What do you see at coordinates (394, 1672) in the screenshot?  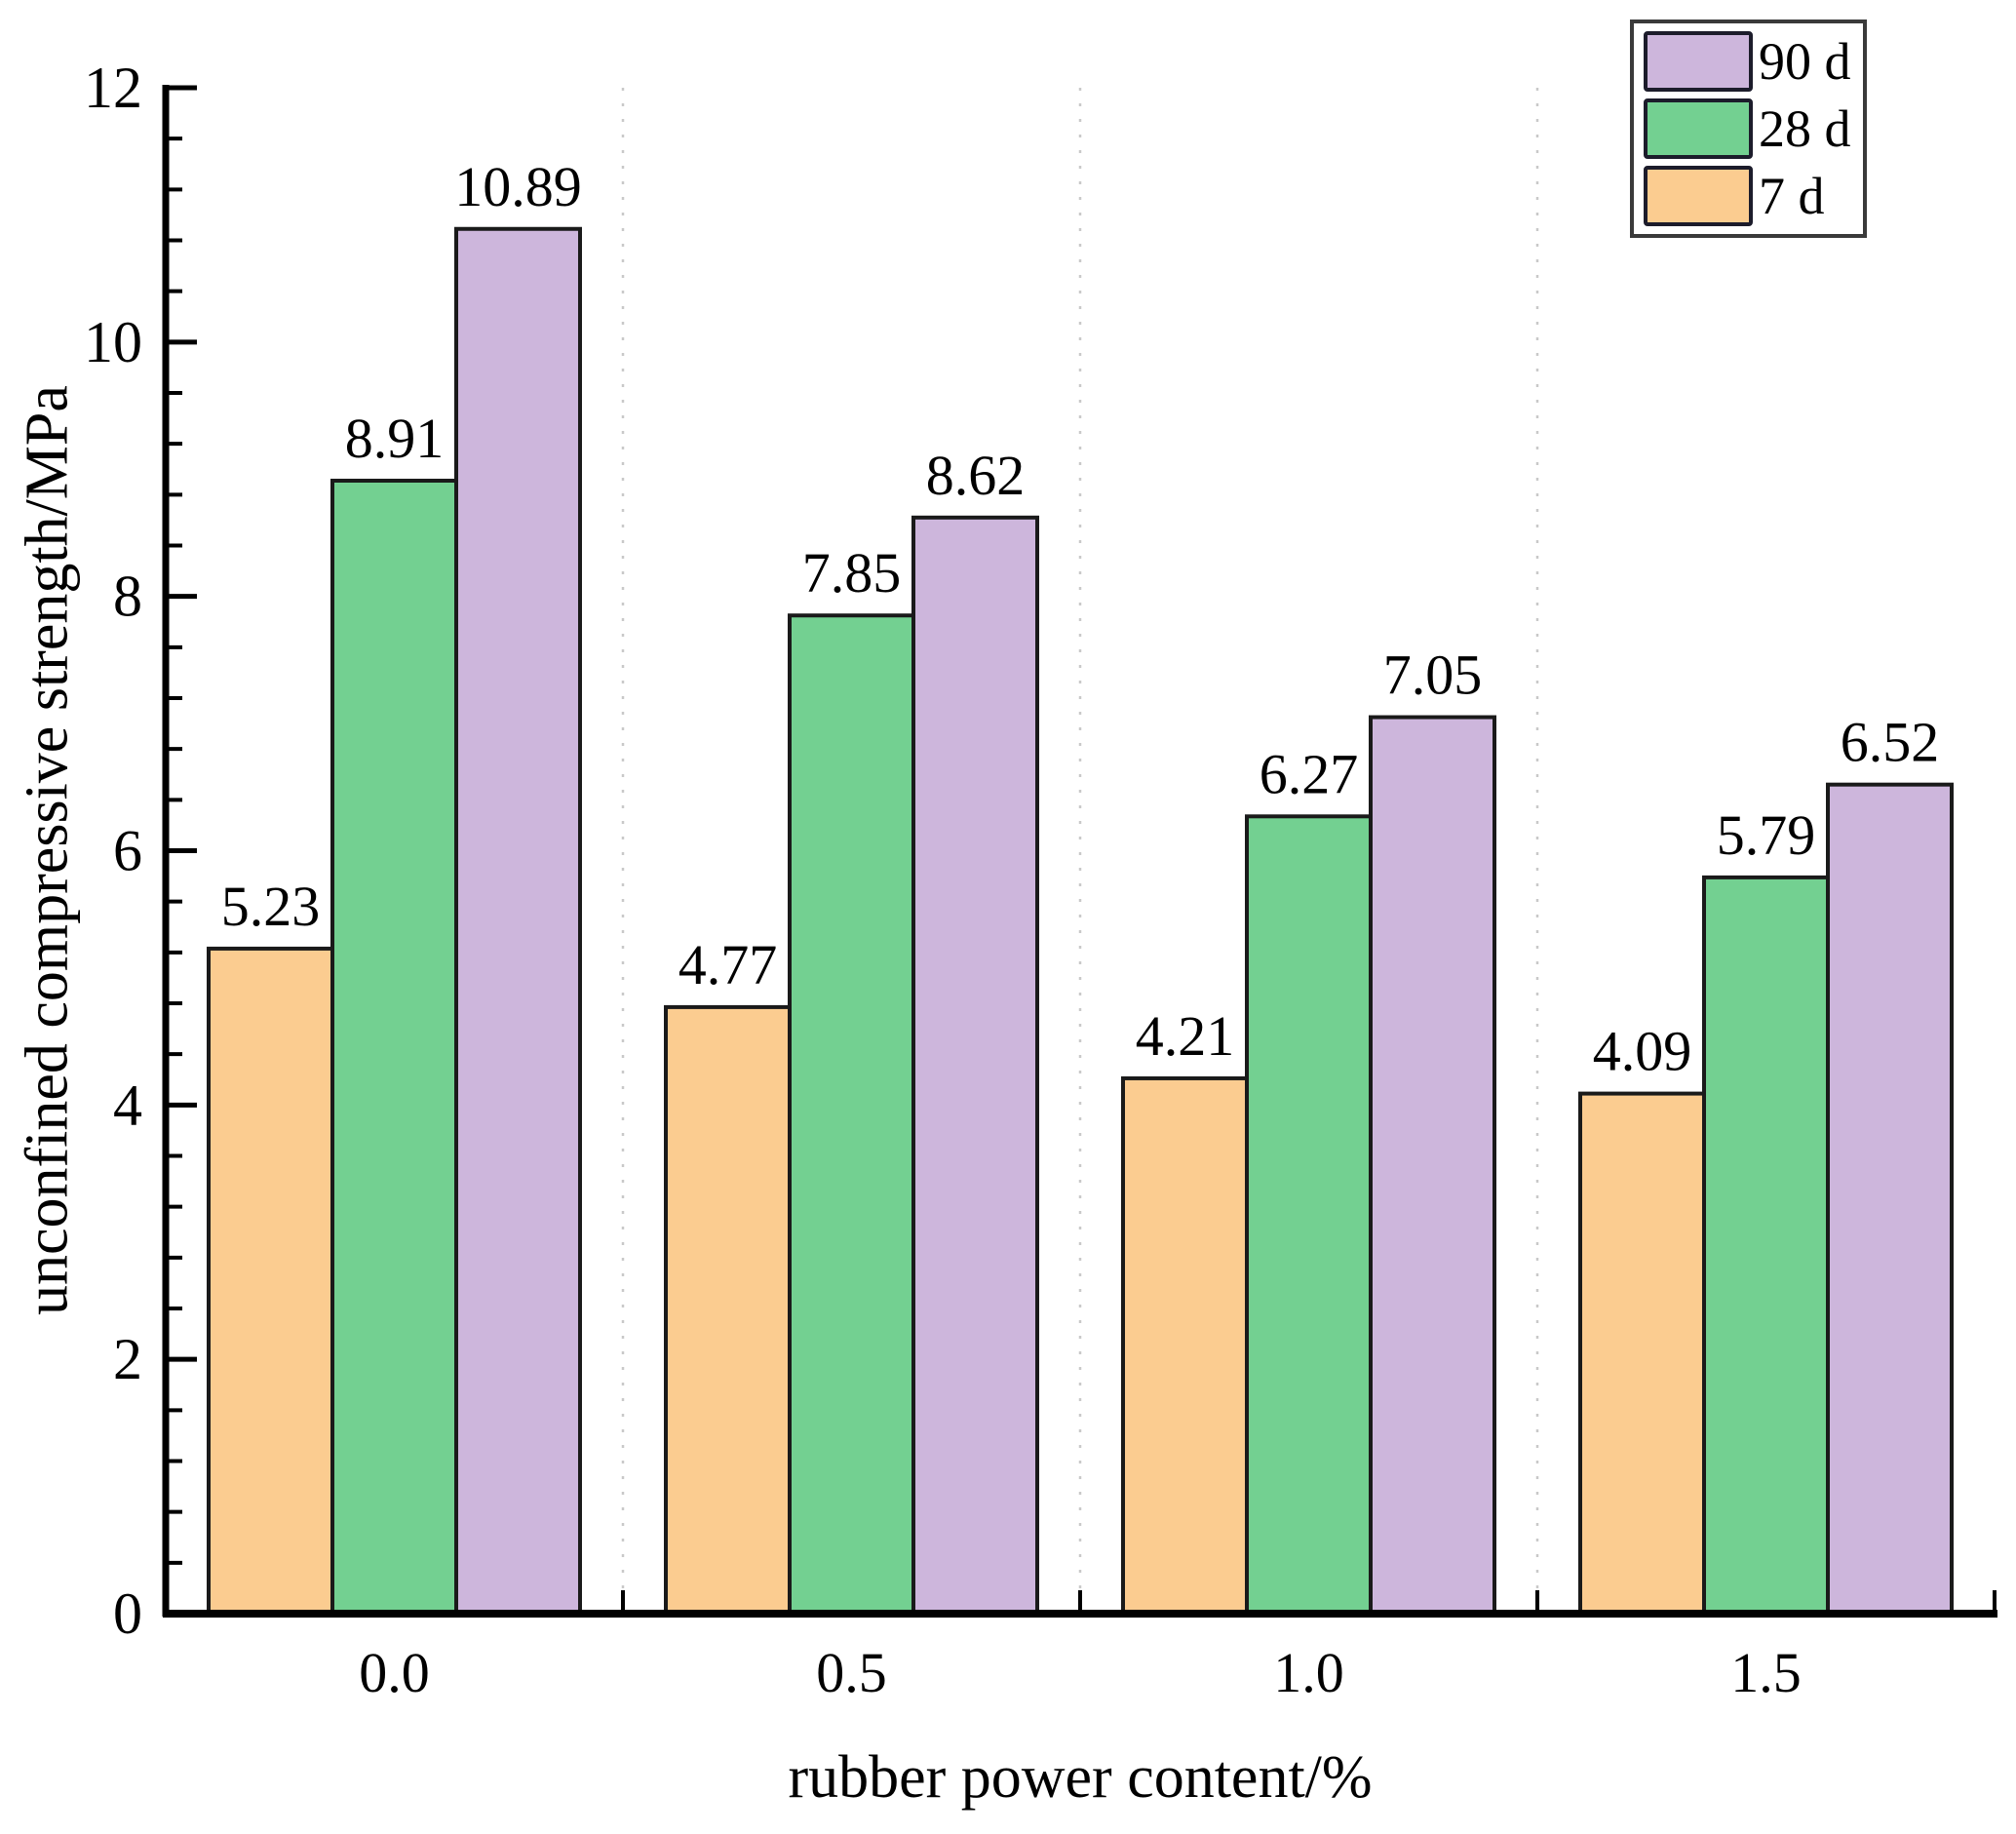 I see `x-tick-label: 0.0` at bounding box center [394, 1672].